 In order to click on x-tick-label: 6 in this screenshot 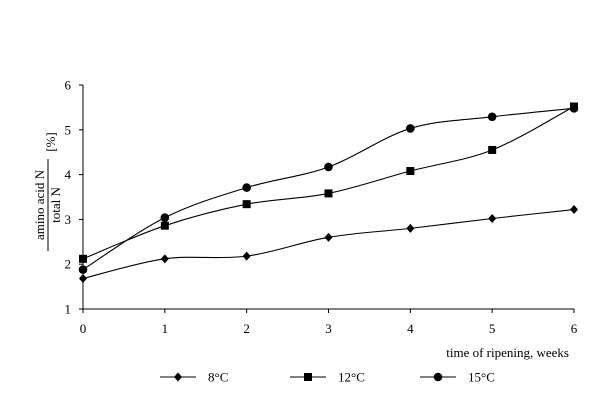, I will do `click(574, 328)`.